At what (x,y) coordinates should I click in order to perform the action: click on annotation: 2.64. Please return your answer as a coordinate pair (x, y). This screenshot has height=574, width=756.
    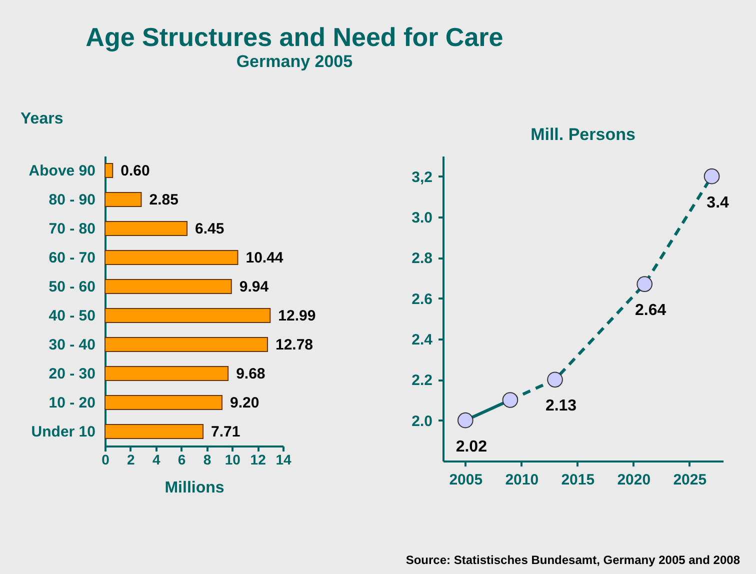
    Looking at the image, I should click on (650, 311).